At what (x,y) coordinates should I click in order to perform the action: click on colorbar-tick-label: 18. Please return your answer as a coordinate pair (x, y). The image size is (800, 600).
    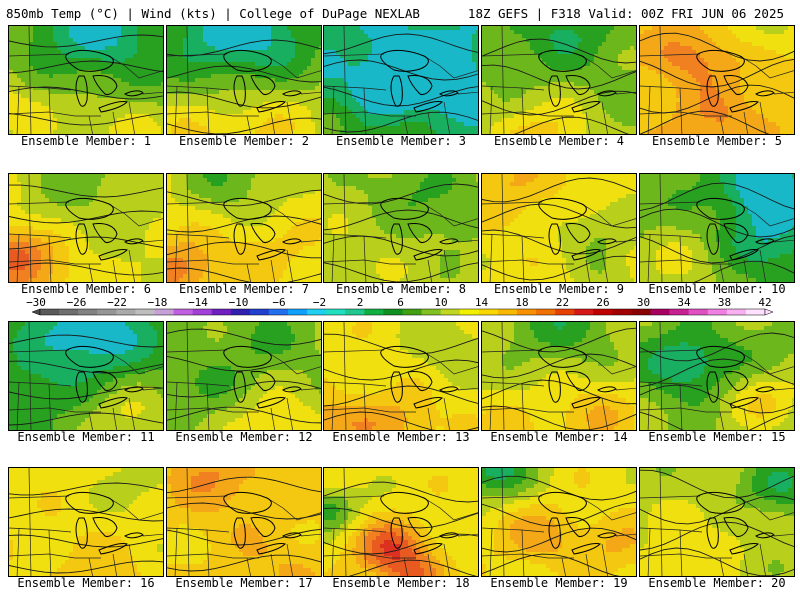
    Looking at the image, I should click on (521, 302).